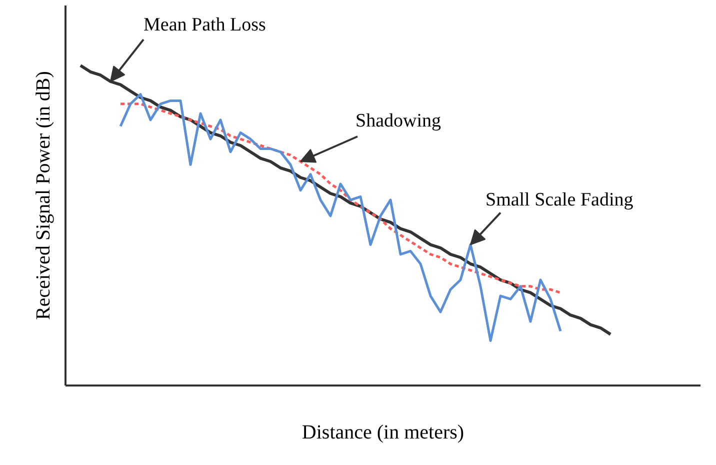 The width and height of the screenshot is (716, 465). What do you see at coordinates (383, 433) in the screenshot?
I see `x-axis-title: Distance (in meters)` at bounding box center [383, 433].